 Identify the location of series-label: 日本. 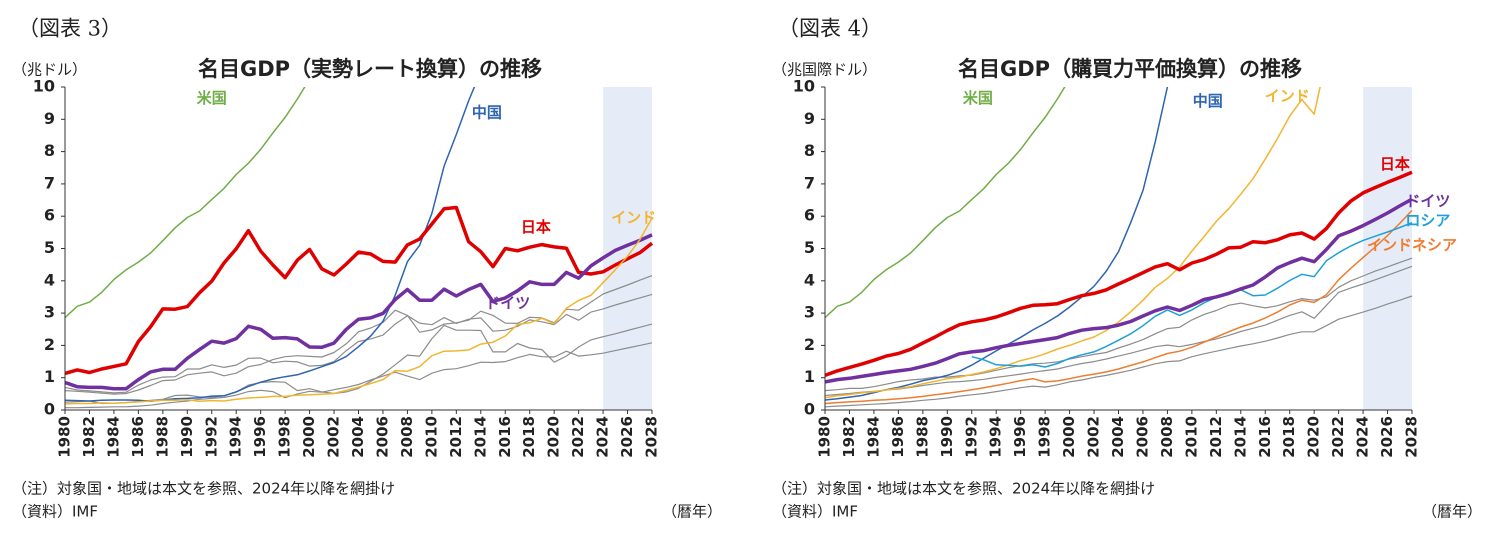
(536, 227).